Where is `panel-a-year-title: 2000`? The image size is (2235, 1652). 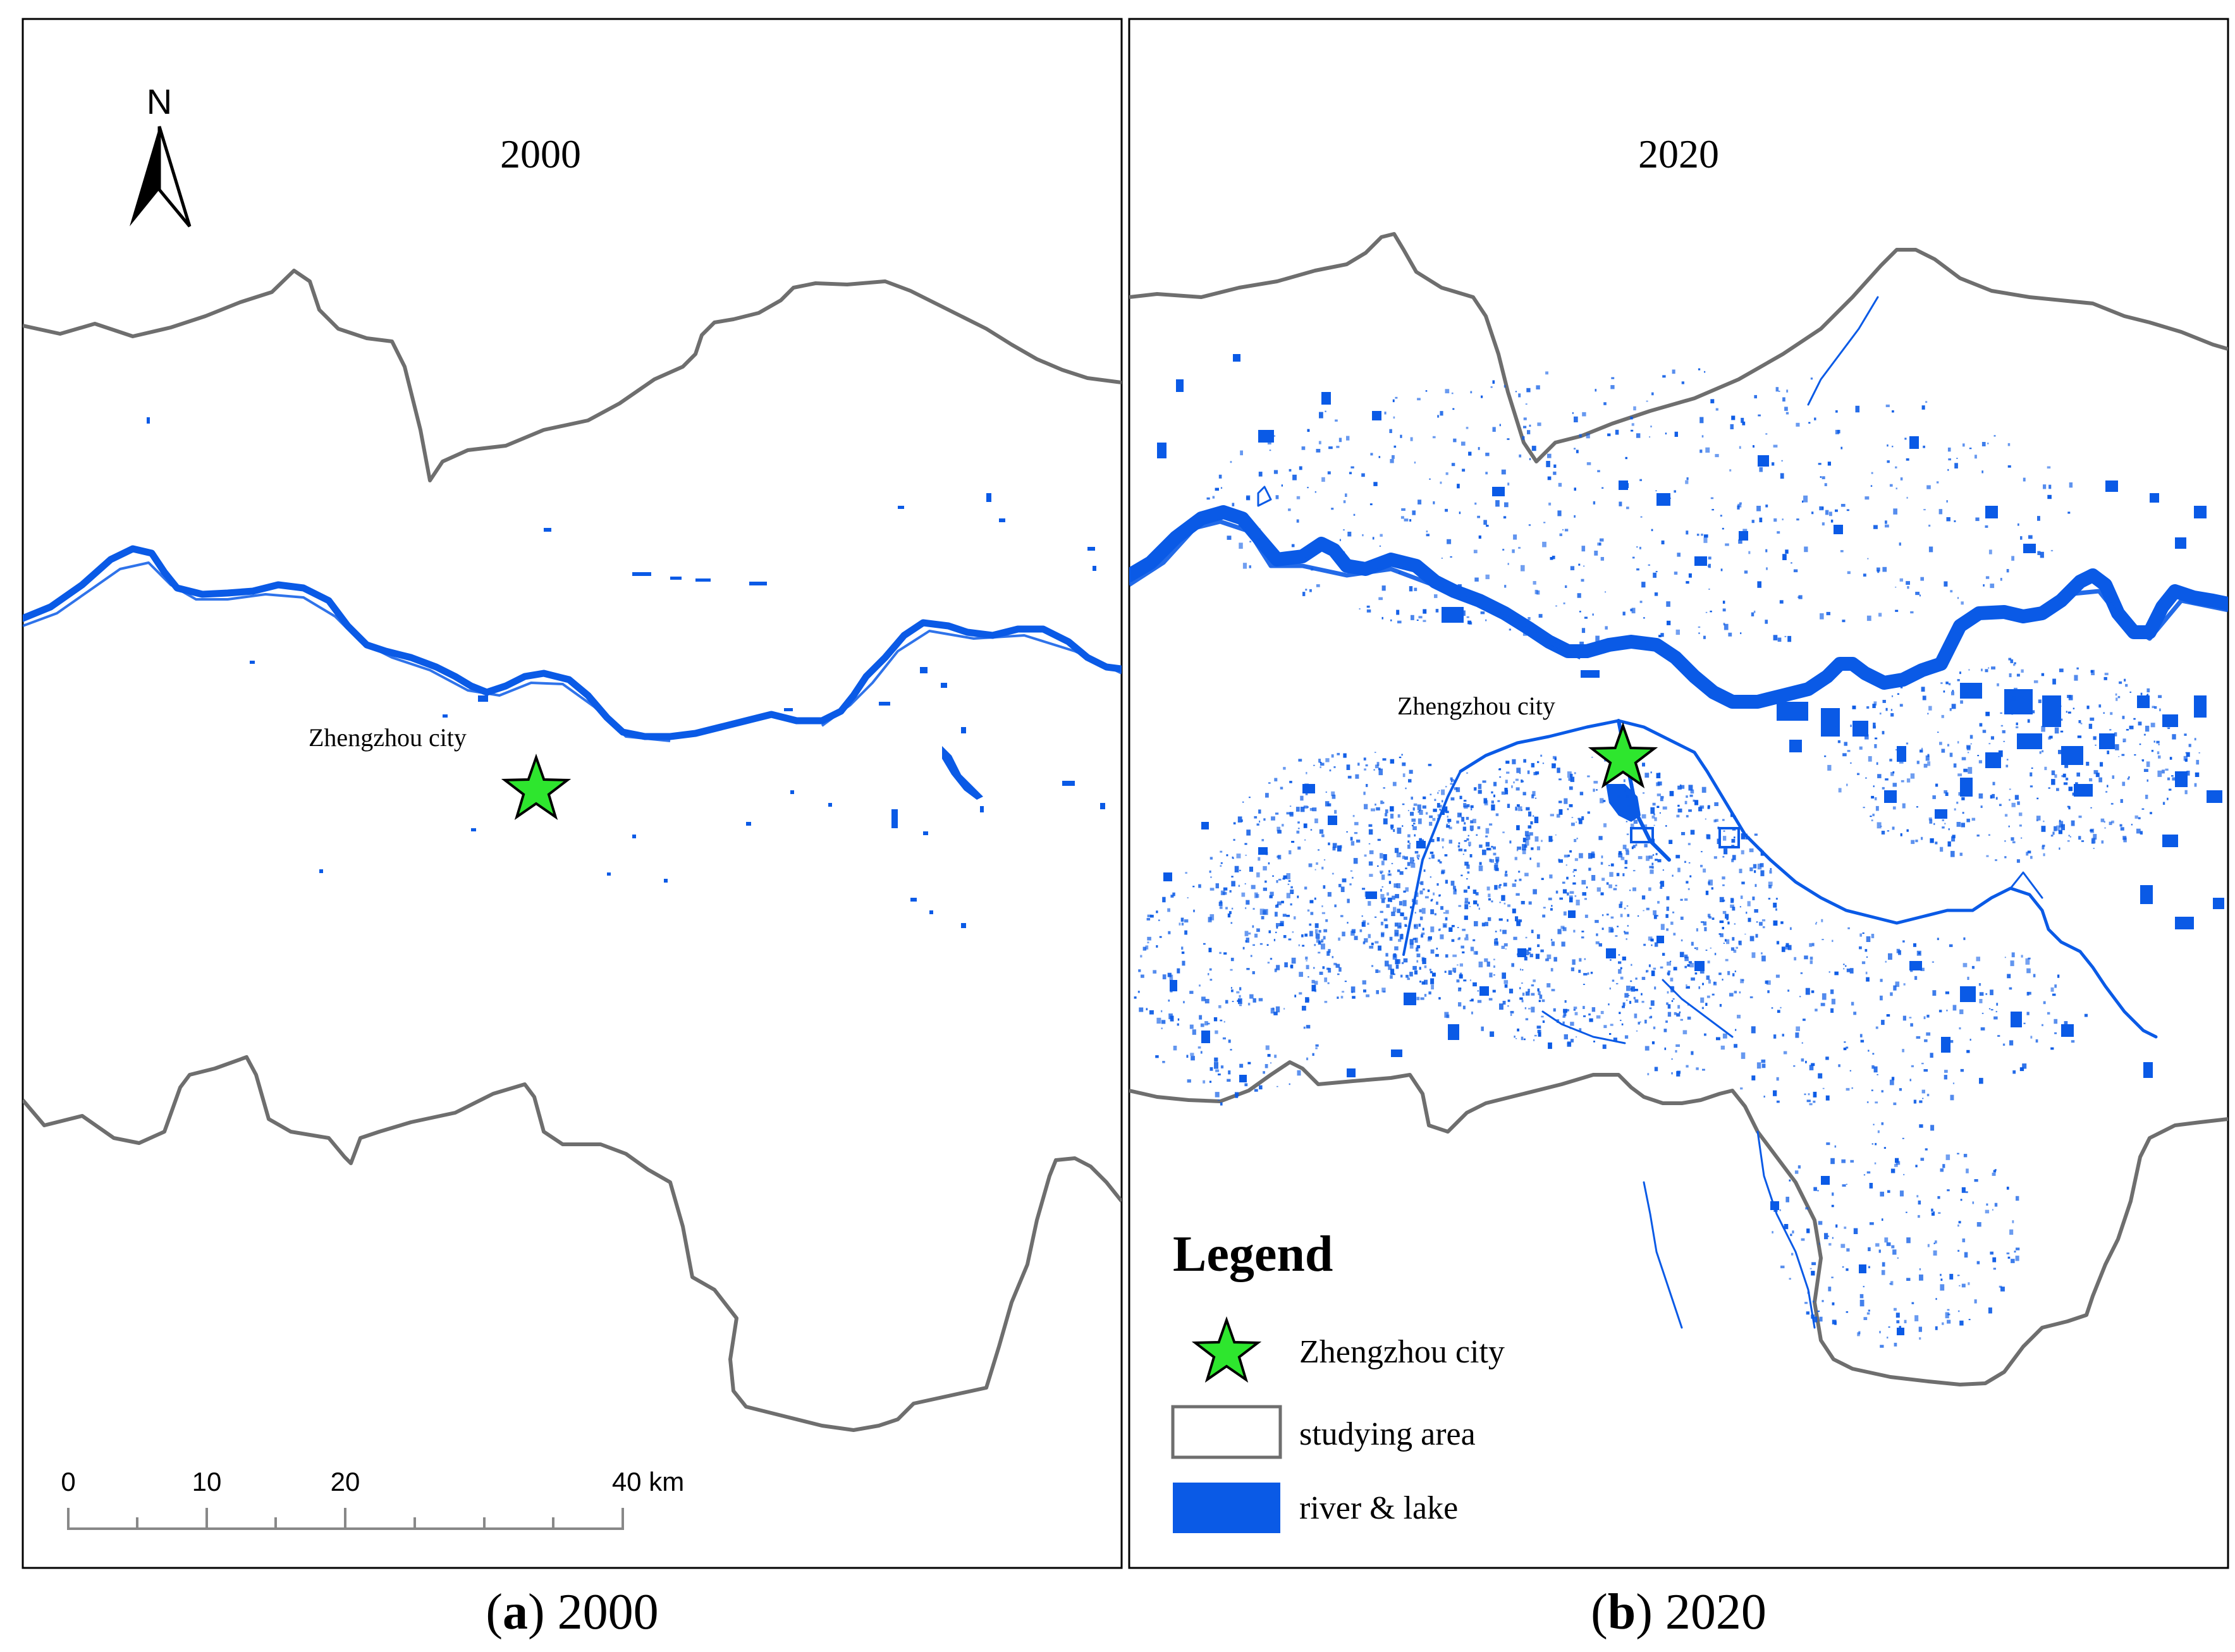 panel-a-year-title: 2000 is located at coordinates (540, 154).